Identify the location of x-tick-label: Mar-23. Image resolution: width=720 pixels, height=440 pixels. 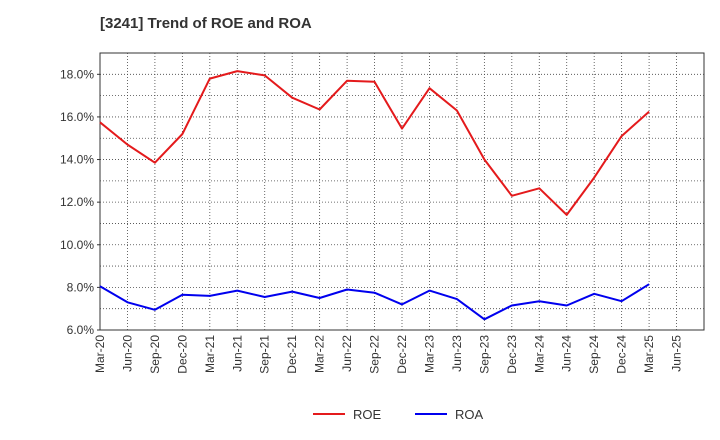
(429, 354).